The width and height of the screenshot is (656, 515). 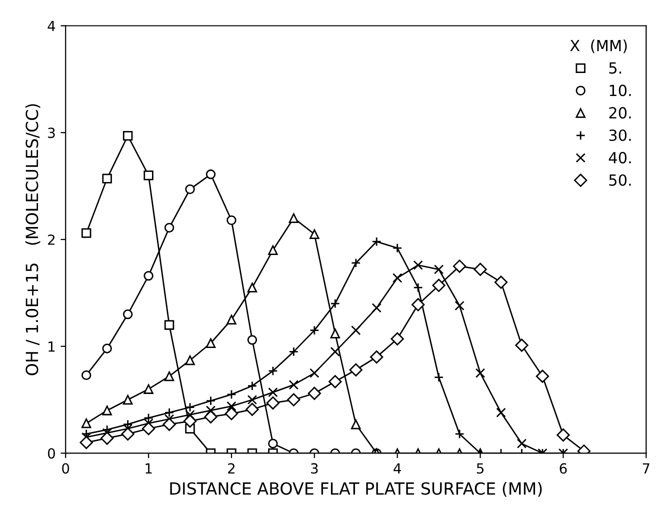 I want to click on x-tick-label: 0, so click(x=66, y=468).